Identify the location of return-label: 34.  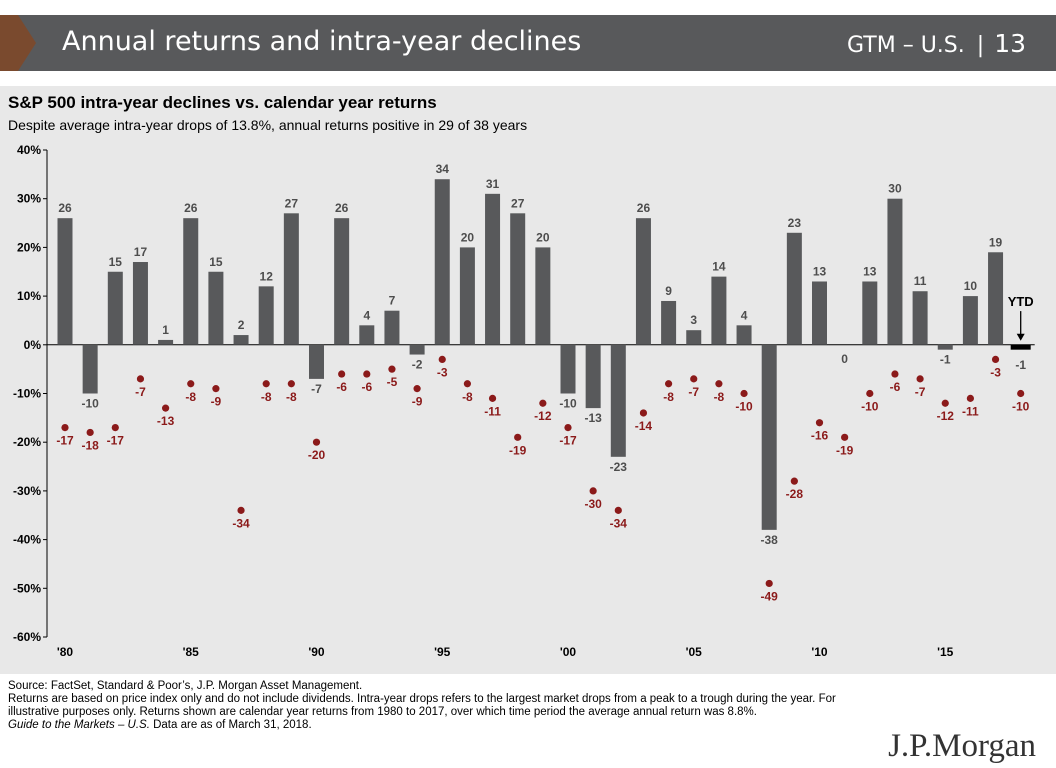
(443, 169).